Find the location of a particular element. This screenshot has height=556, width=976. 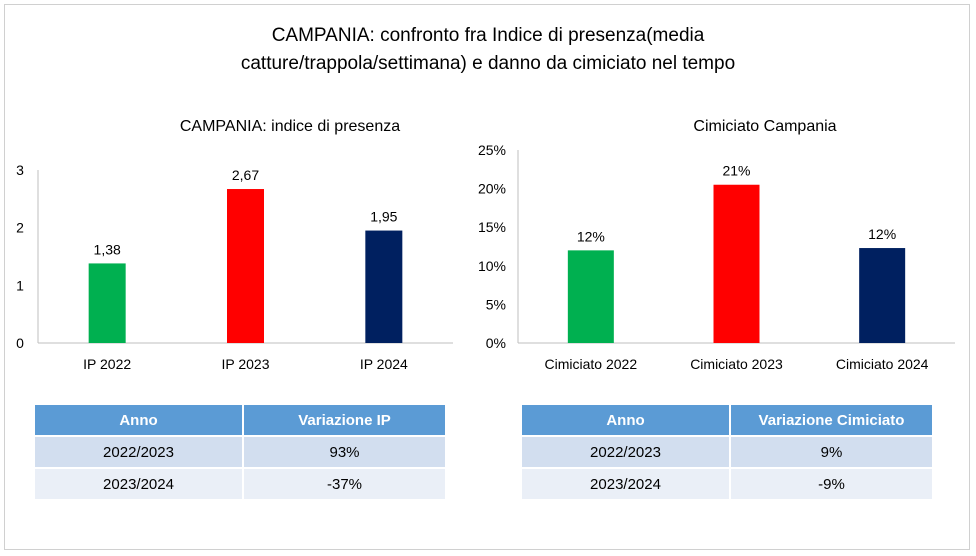

table-row: 2022/2023 9% is located at coordinates (727, 451).